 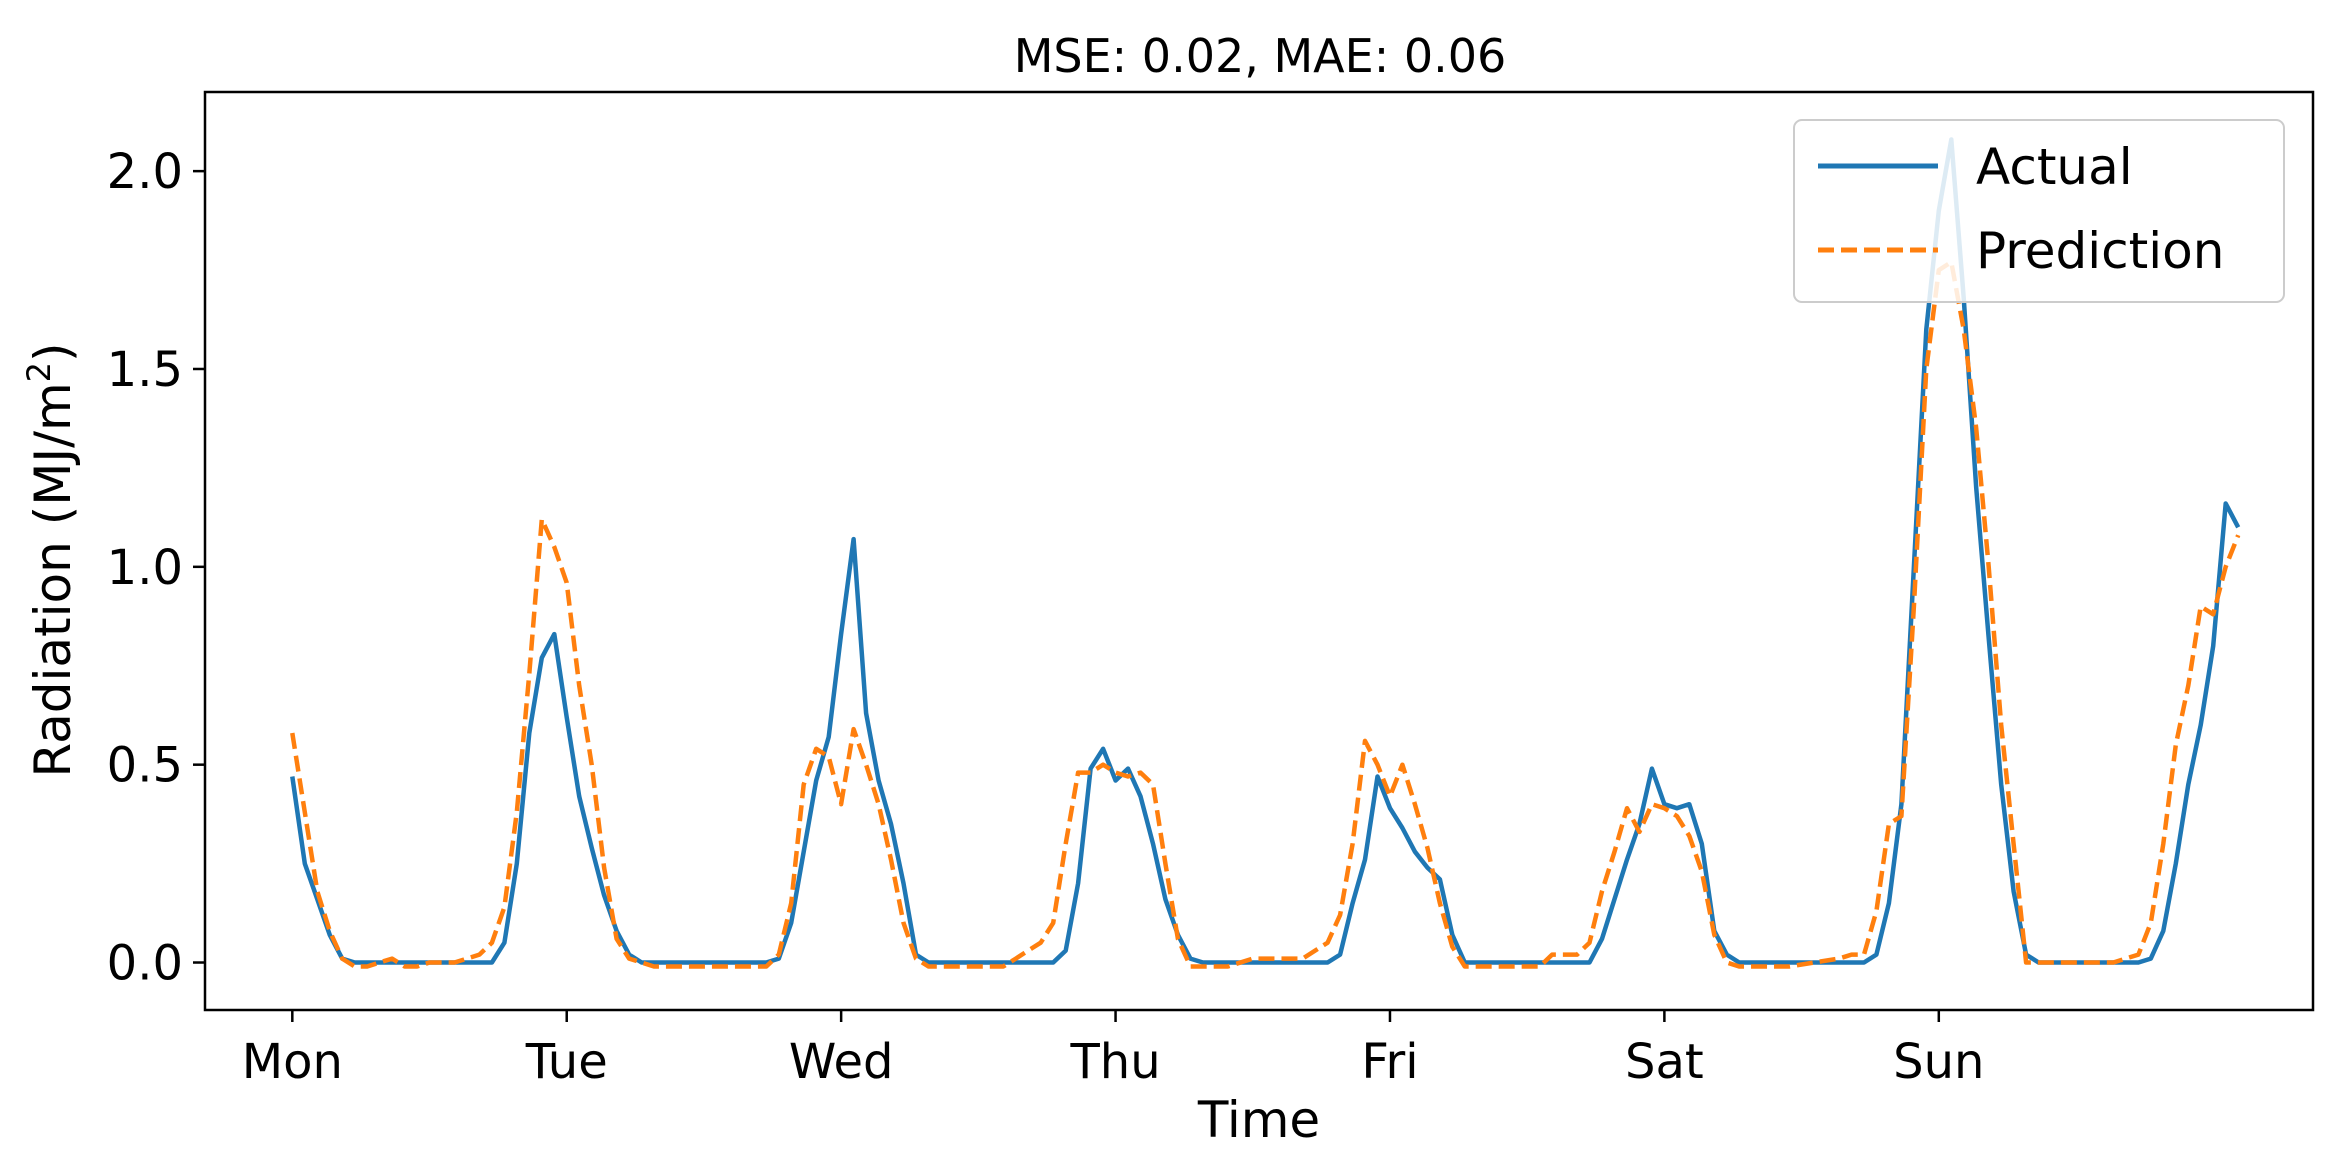 What do you see at coordinates (145, 964) in the screenshot?
I see `y-tick-label: 0.0` at bounding box center [145, 964].